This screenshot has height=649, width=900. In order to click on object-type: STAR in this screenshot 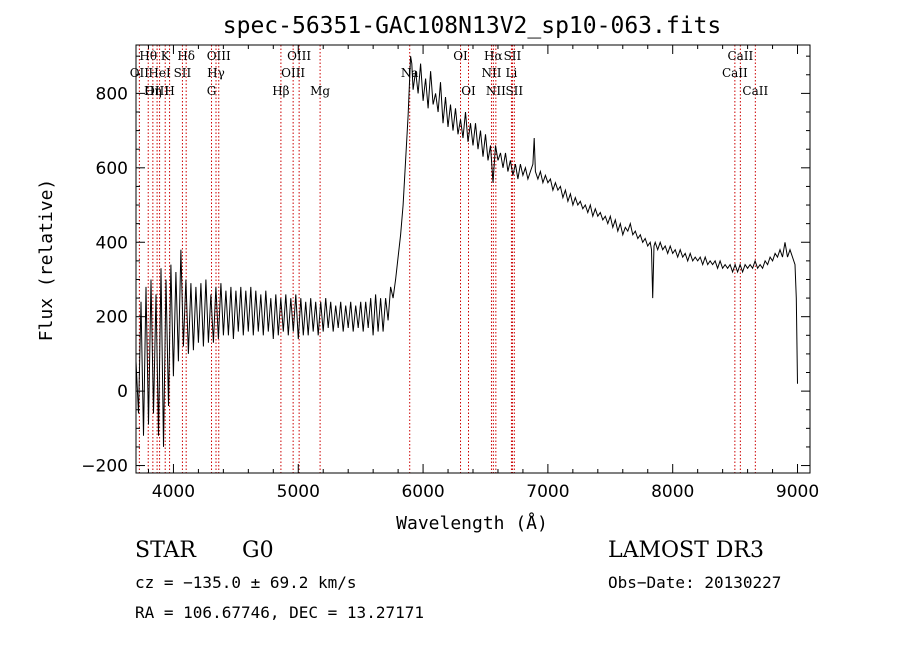, I will do `click(165, 550)`.